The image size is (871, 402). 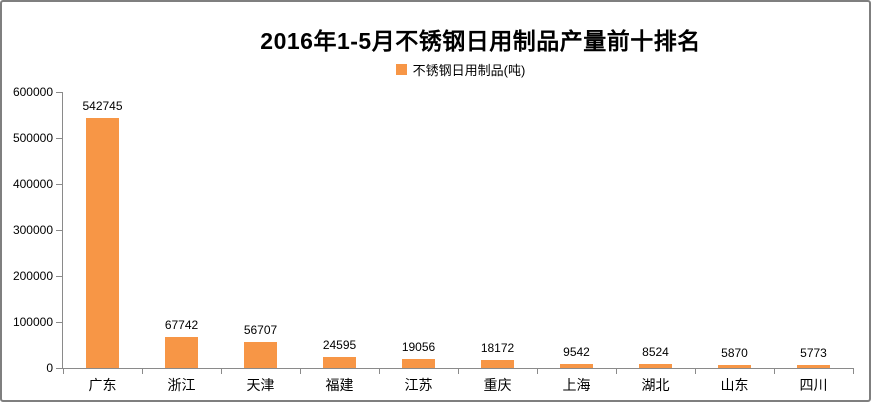 I want to click on y-axis-tick-label: 300000, so click(x=32, y=230).